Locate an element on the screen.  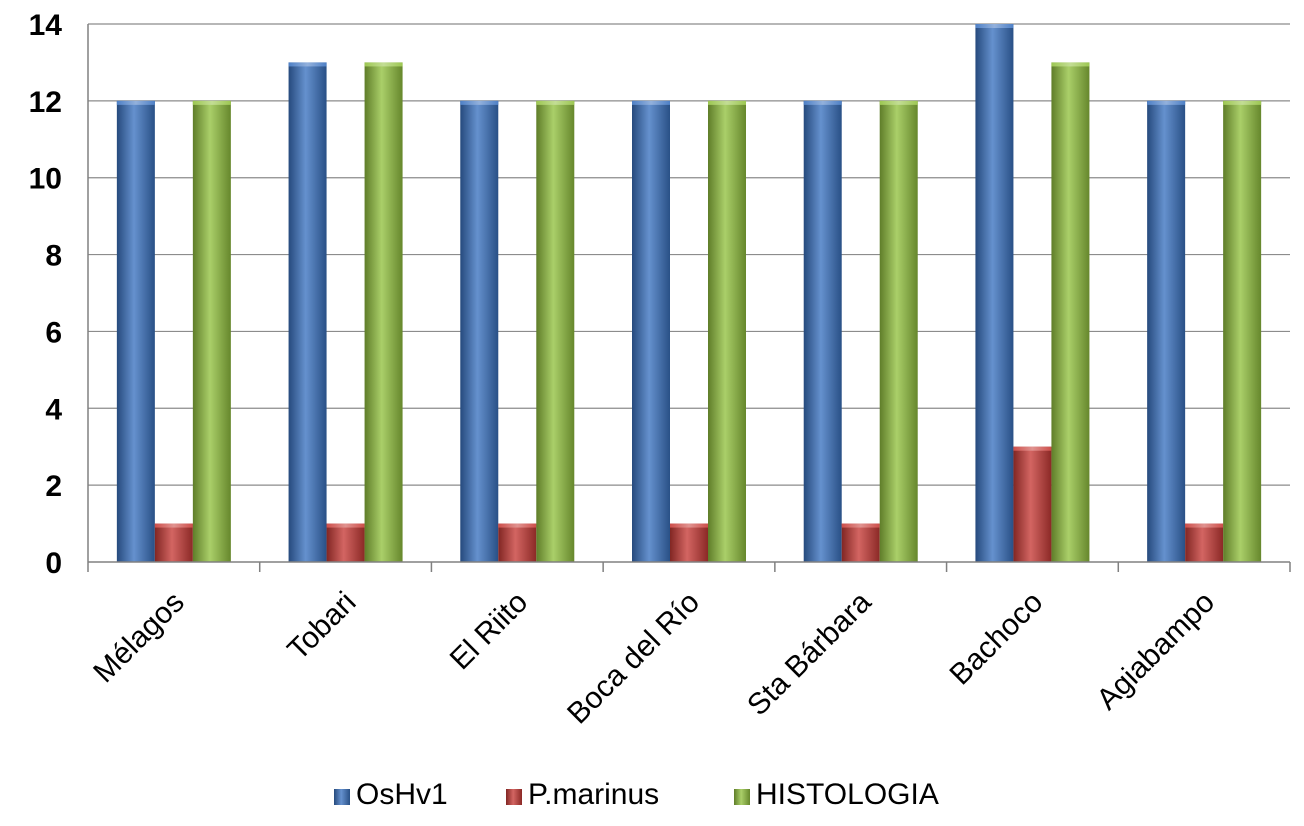
x-tick-label: Boca del Río is located at coordinates (633, 658).